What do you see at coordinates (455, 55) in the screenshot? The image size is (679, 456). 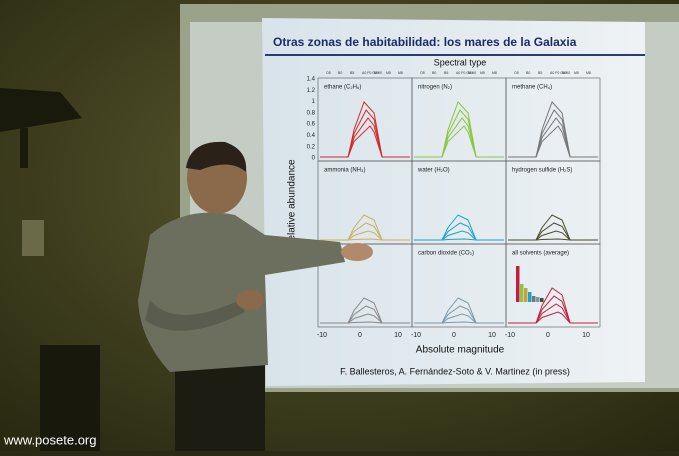 I see `title-rule` at bounding box center [455, 55].